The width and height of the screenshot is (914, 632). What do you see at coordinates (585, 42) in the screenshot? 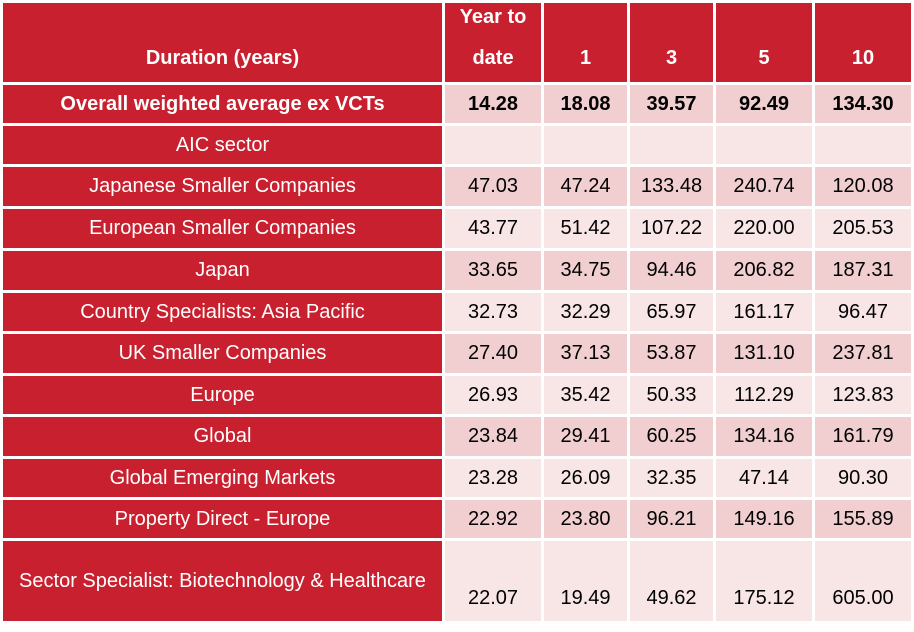
I see `header-1-year: 1` at bounding box center [585, 42].